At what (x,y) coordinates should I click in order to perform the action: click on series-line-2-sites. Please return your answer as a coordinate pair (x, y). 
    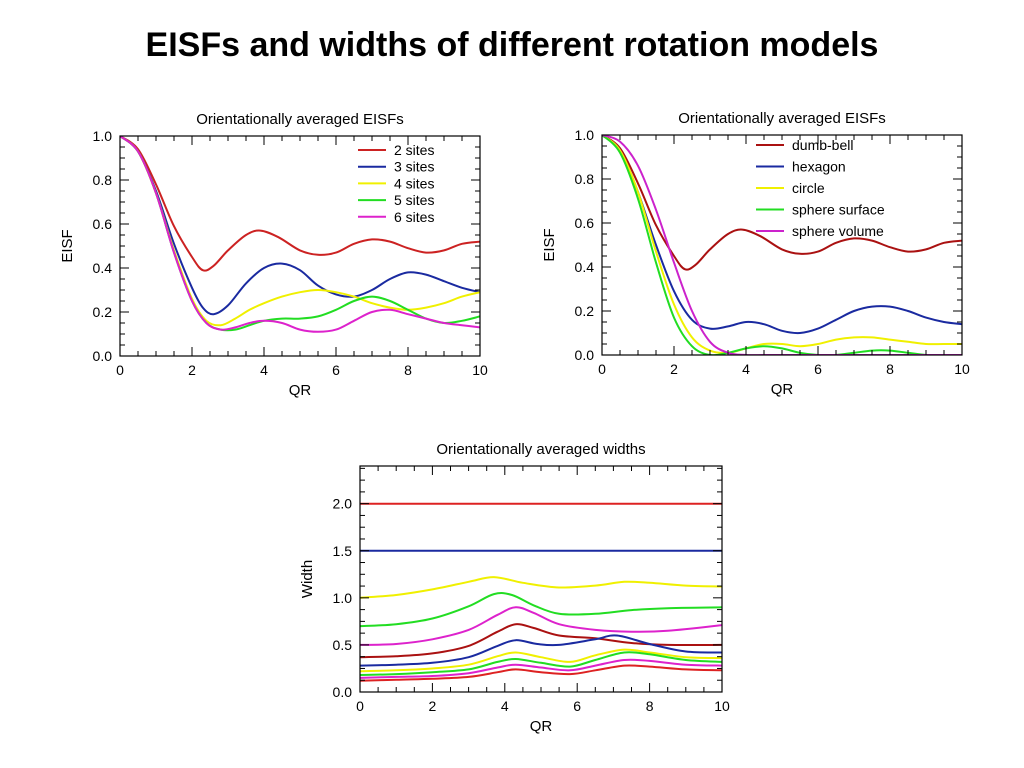
    Looking at the image, I should click on (300, 204).